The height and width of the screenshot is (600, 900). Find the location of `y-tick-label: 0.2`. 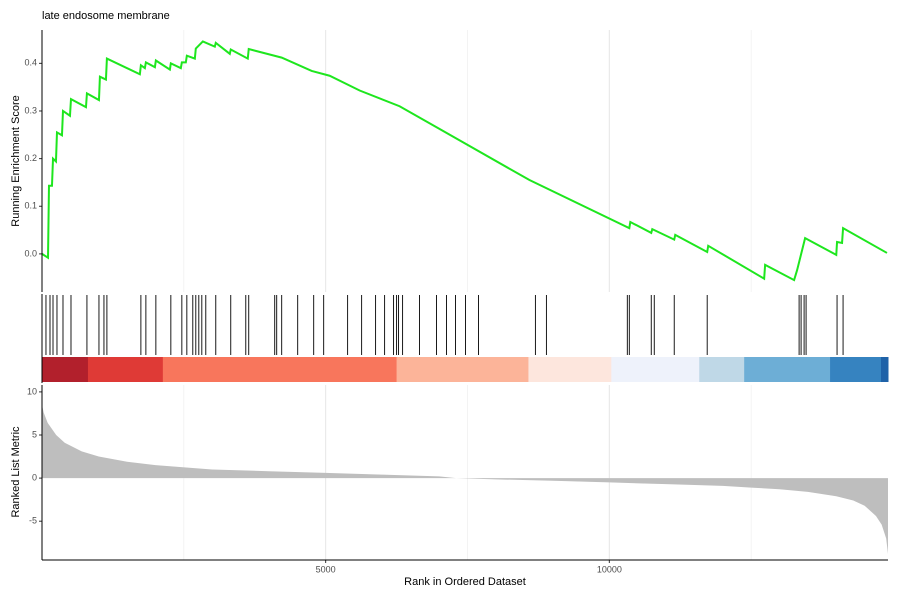

y-tick-label: 0.2 is located at coordinates (30, 158).